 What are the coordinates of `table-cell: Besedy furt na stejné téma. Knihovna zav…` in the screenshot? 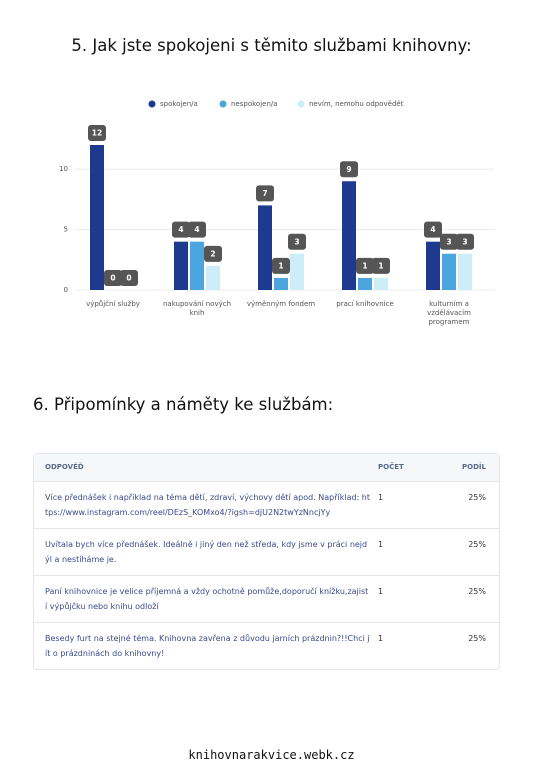 It's located at (207, 646).